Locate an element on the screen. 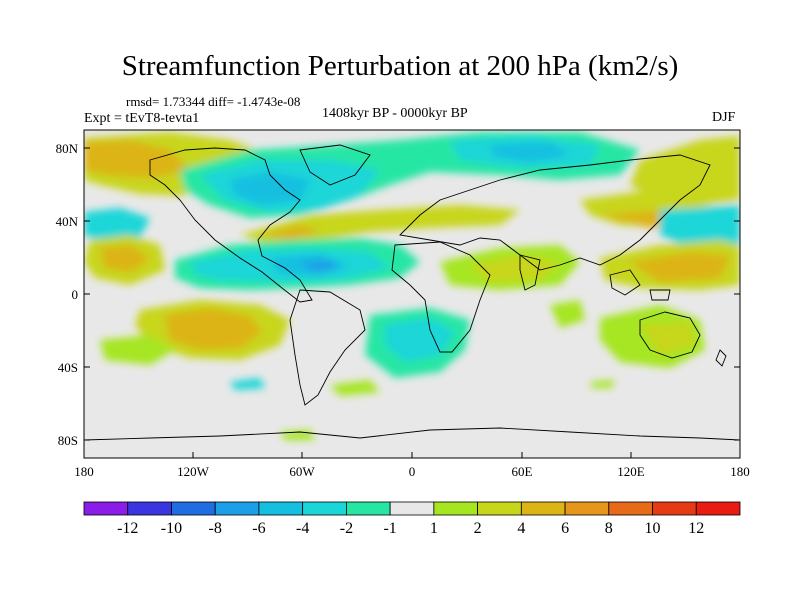 The image size is (800, 600). lon-tick-labels: 180 120W 60W 0 60E 120E 180 is located at coordinates (412, 471).